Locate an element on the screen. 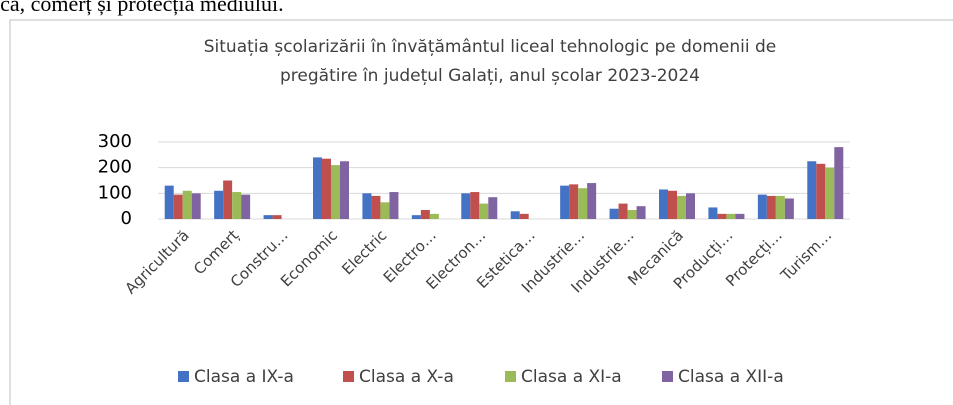 The width and height of the screenshot is (953, 405). y-tick-label: 200 is located at coordinates (115, 167).